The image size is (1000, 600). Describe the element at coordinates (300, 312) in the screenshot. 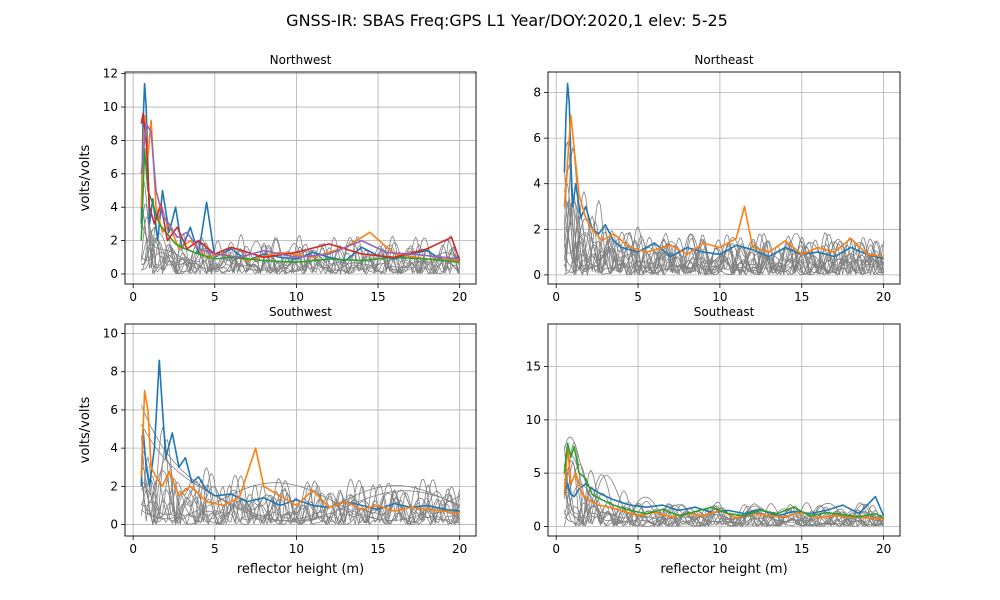

I see `subplot-title: Southwest` at that location.